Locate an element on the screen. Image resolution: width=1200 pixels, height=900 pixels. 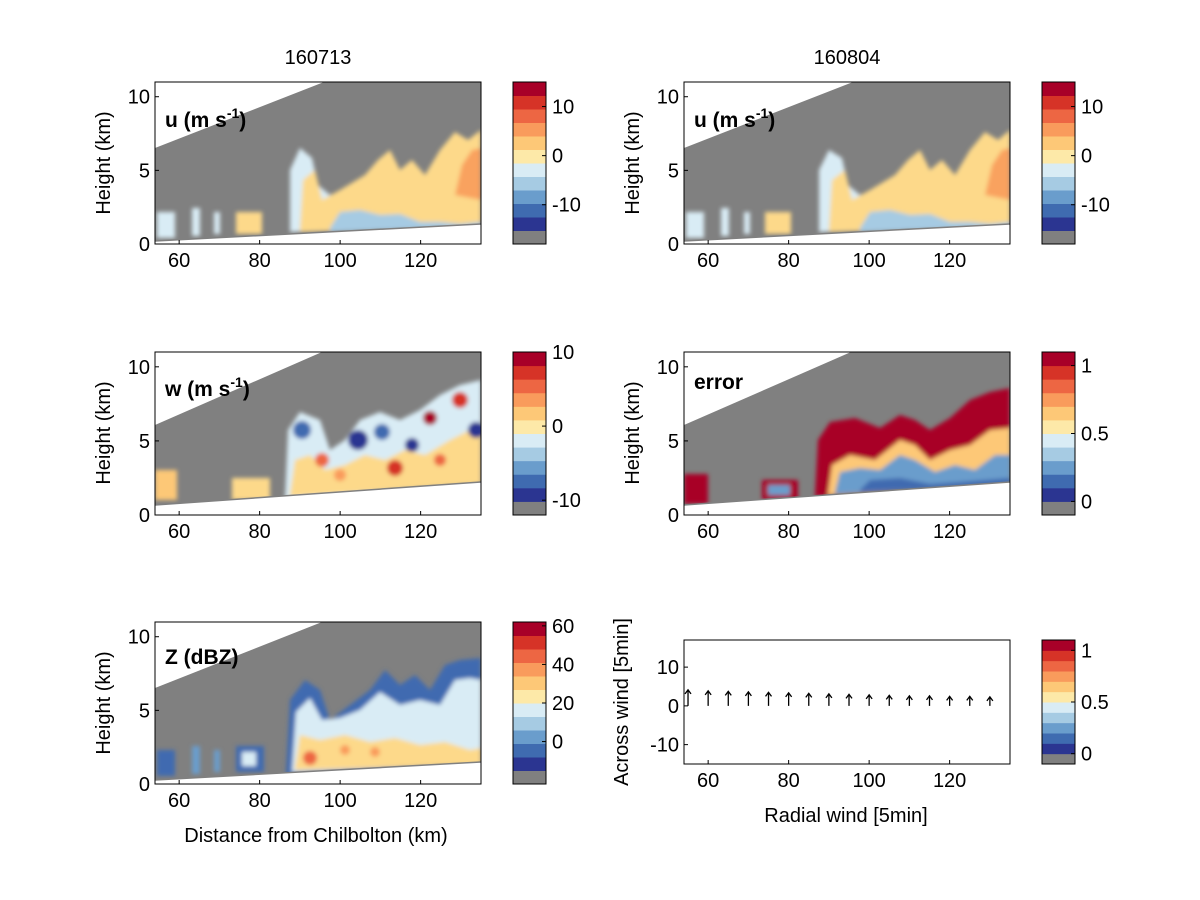
panel-u-160713: 60 80 100 120 0 5 10 u (m s-1) Height (km) is located at coordinates (287, 176).